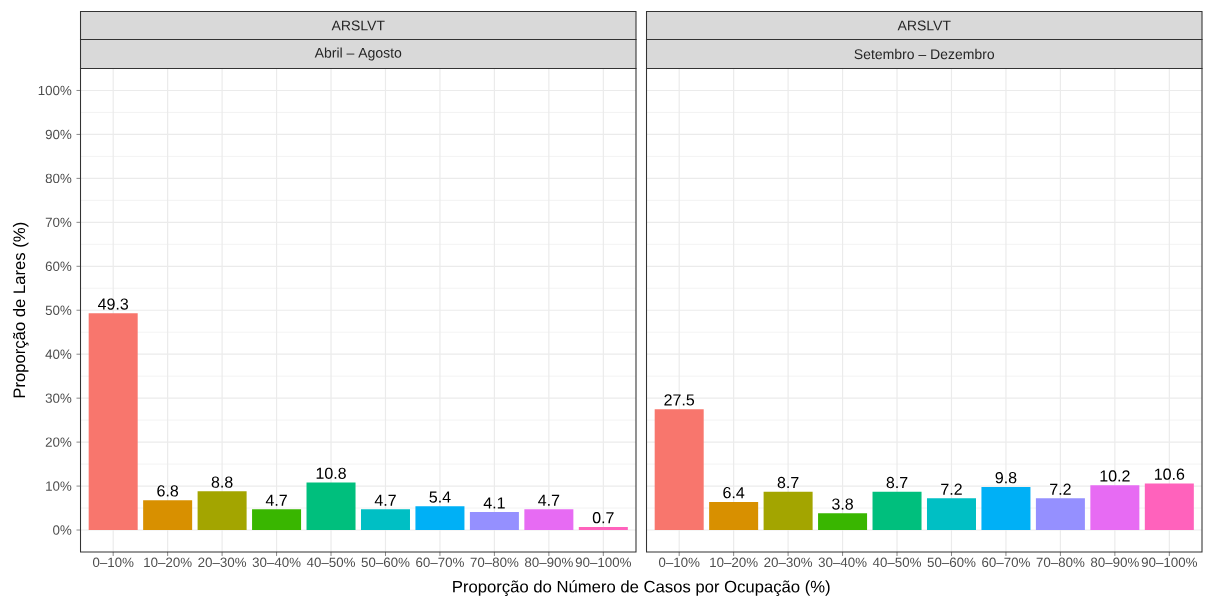  Describe the element at coordinates (734, 492) in the screenshot. I see `data-label: 6.4` at that location.